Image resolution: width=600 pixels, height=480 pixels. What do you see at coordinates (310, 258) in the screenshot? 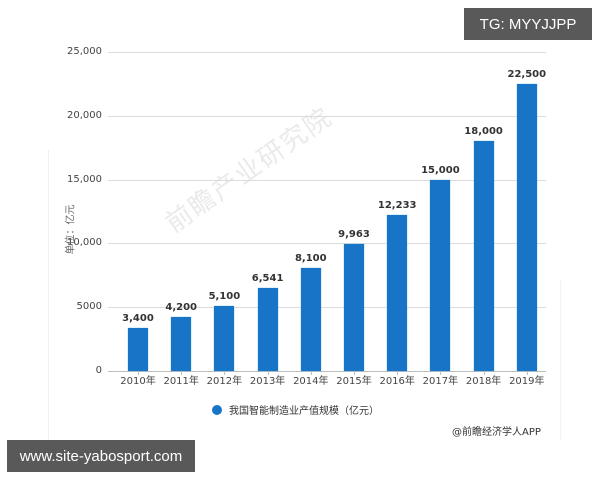
I see `bar-value-label: 8,100` at bounding box center [310, 258].